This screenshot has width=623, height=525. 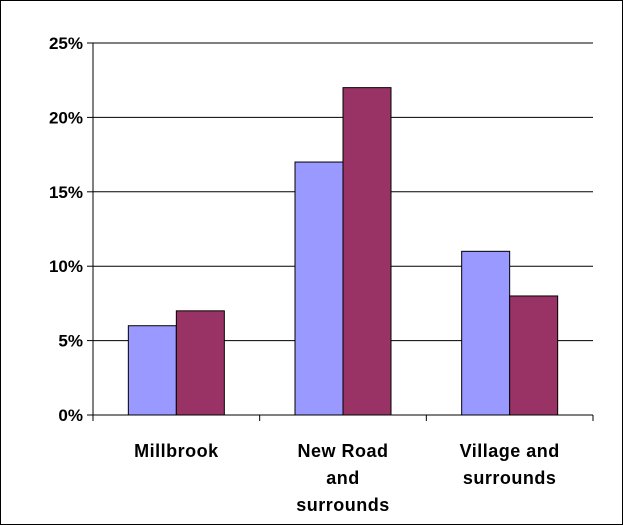 I want to click on x-category-label: Village and, so click(x=510, y=451).